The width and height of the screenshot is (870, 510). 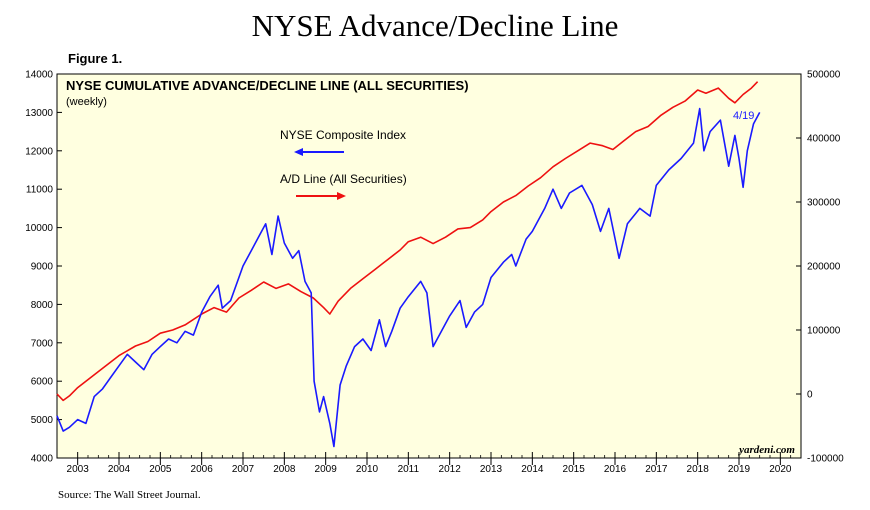 I want to click on x-tick-label: 2018, so click(x=698, y=469).